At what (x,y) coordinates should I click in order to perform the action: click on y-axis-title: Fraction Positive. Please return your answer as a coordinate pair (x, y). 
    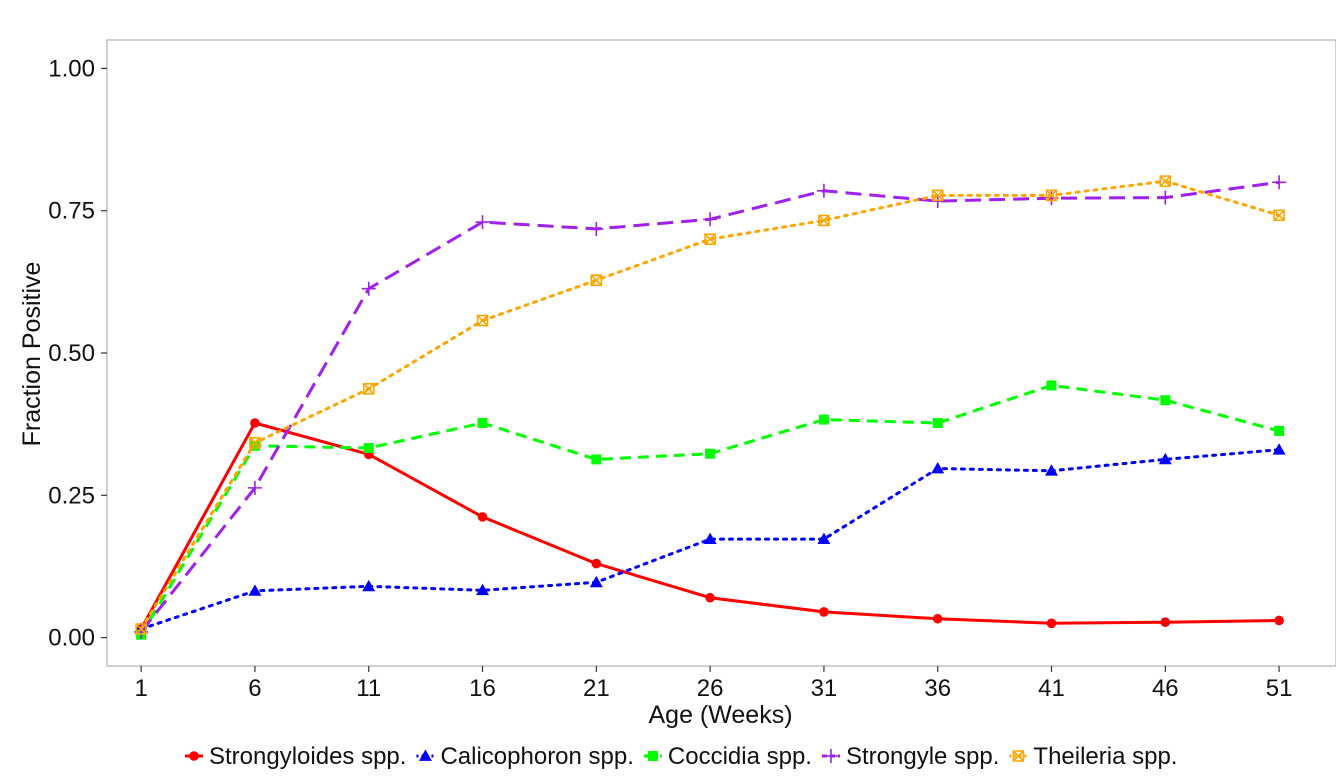
    Looking at the image, I should click on (32, 354).